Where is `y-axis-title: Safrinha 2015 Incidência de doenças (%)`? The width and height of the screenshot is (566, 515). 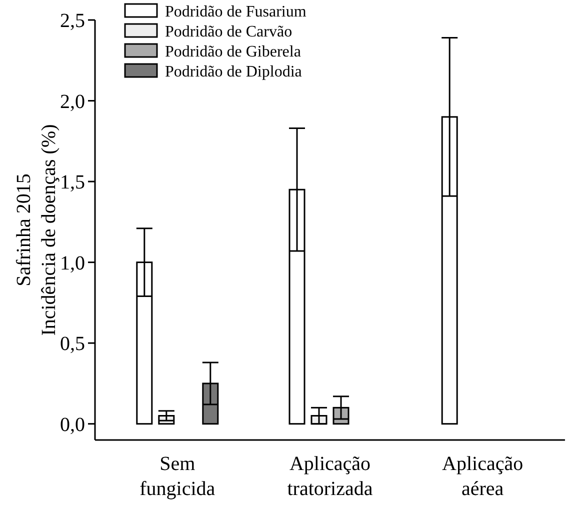
y-axis-title: Safrinha 2015 Incidência de doenças (%) is located at coordinates (36, 230).